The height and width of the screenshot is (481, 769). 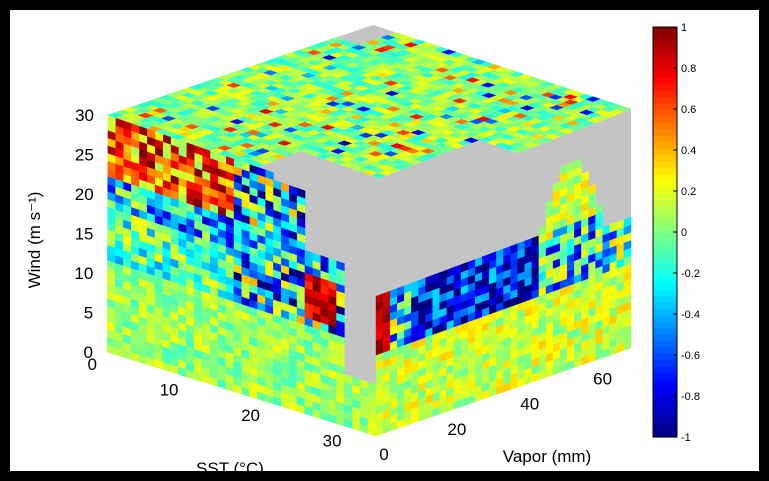 What do you see at coordinates (88, 313) in the screenshot?
I see `wind-tick-label: 5` at bounding box center [88, 313].